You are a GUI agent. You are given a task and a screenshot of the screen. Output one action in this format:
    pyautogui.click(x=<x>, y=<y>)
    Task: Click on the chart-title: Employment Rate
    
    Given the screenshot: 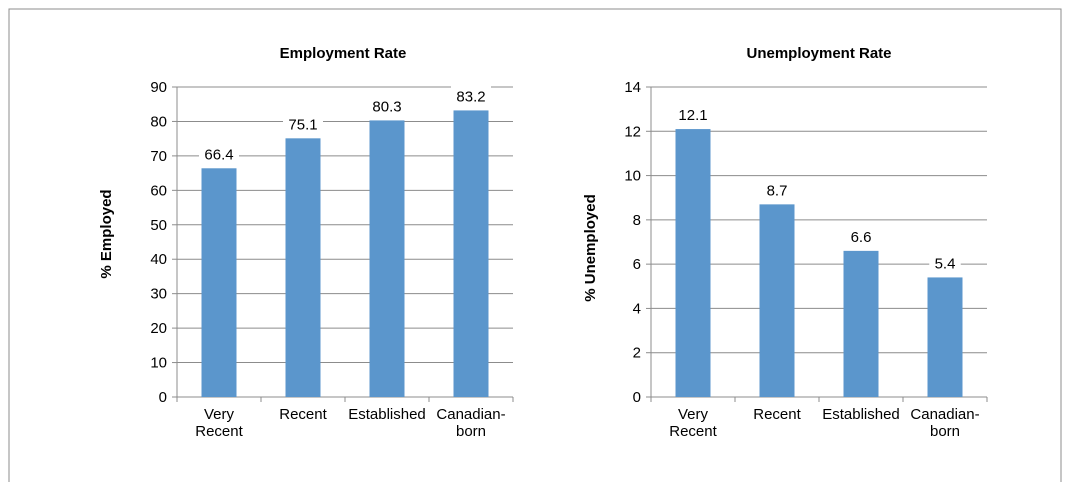 What is the action you would take?
    pyautogui.click(x=343, y=53)
    